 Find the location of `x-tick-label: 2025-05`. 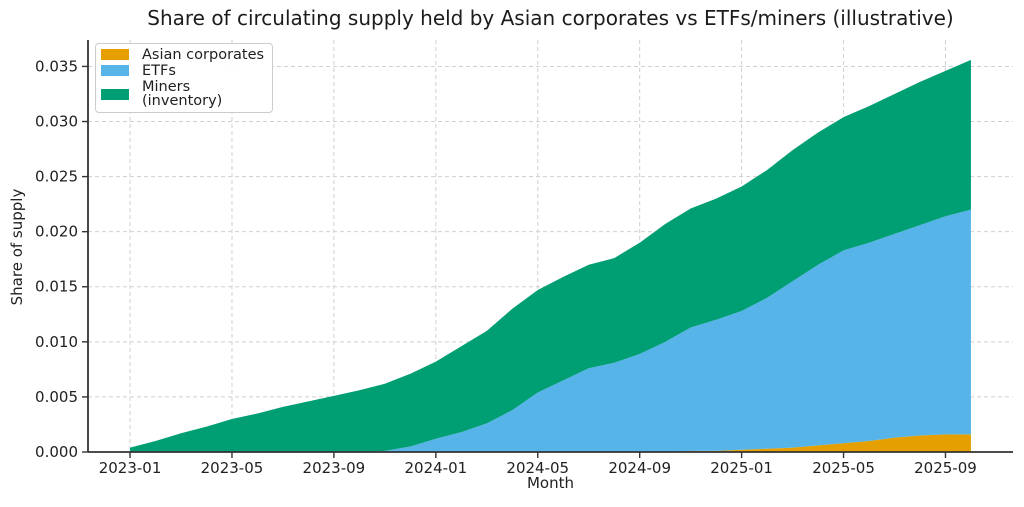

x-tick-label: 2025-05 is located at coordinates (843, 468).